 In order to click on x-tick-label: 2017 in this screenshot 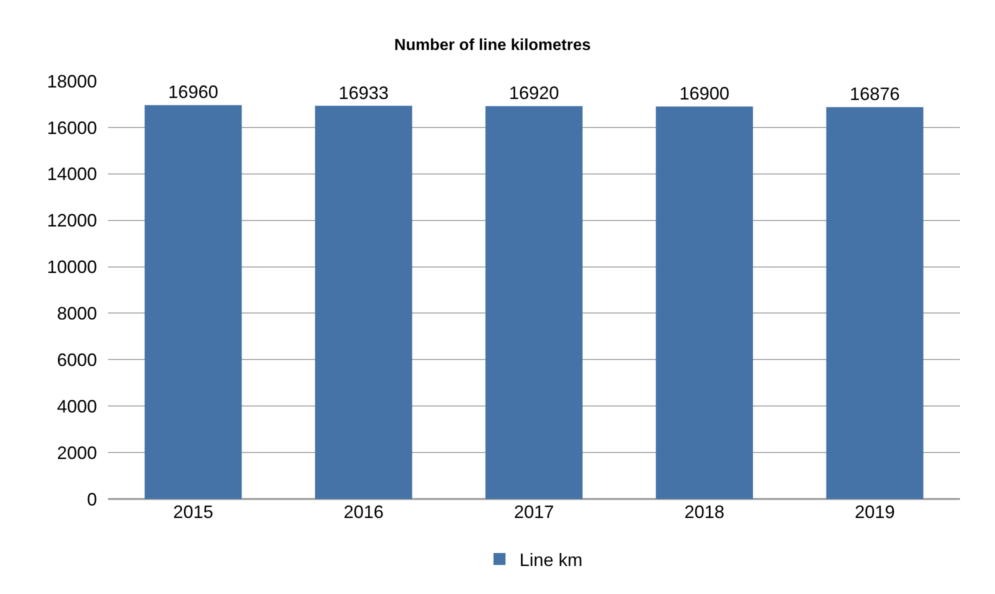, I will do `click(534, 512)`.